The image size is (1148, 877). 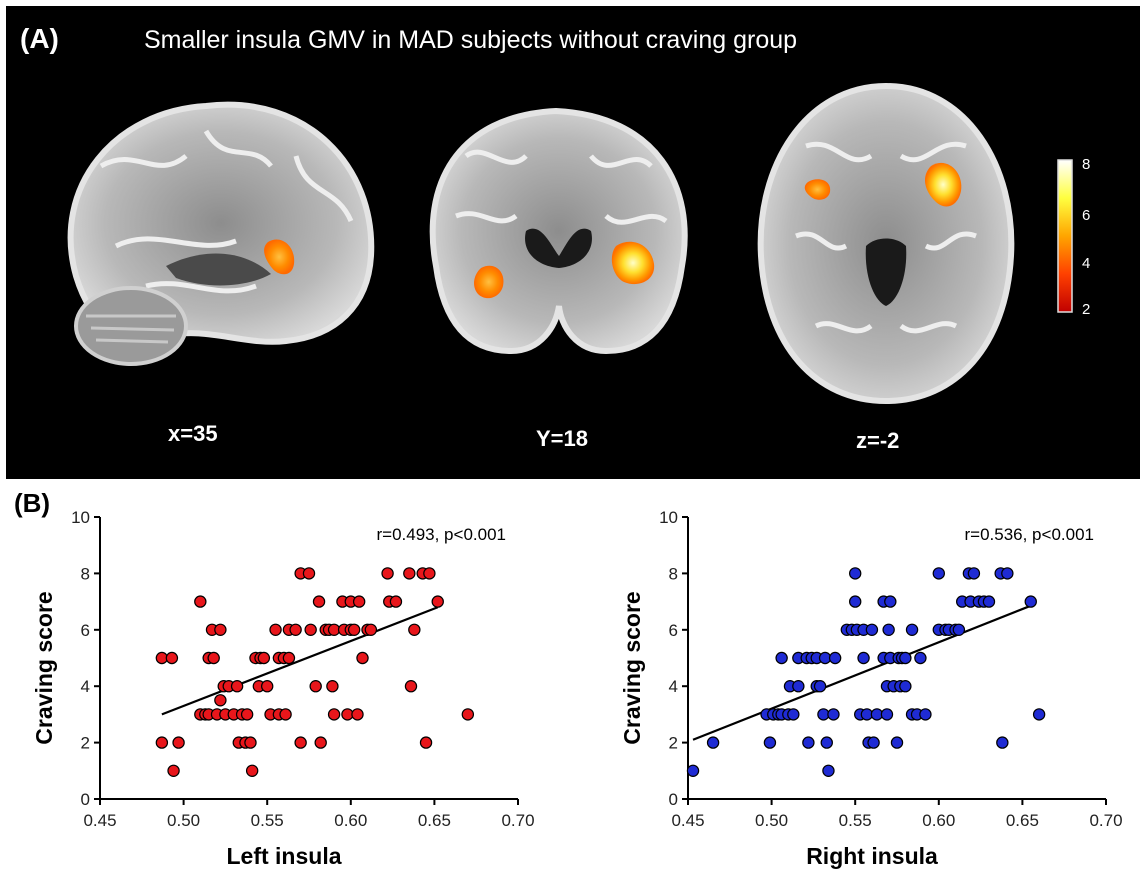 I want to click on right-insula-activation-cluster, so click(x=943, y=184).